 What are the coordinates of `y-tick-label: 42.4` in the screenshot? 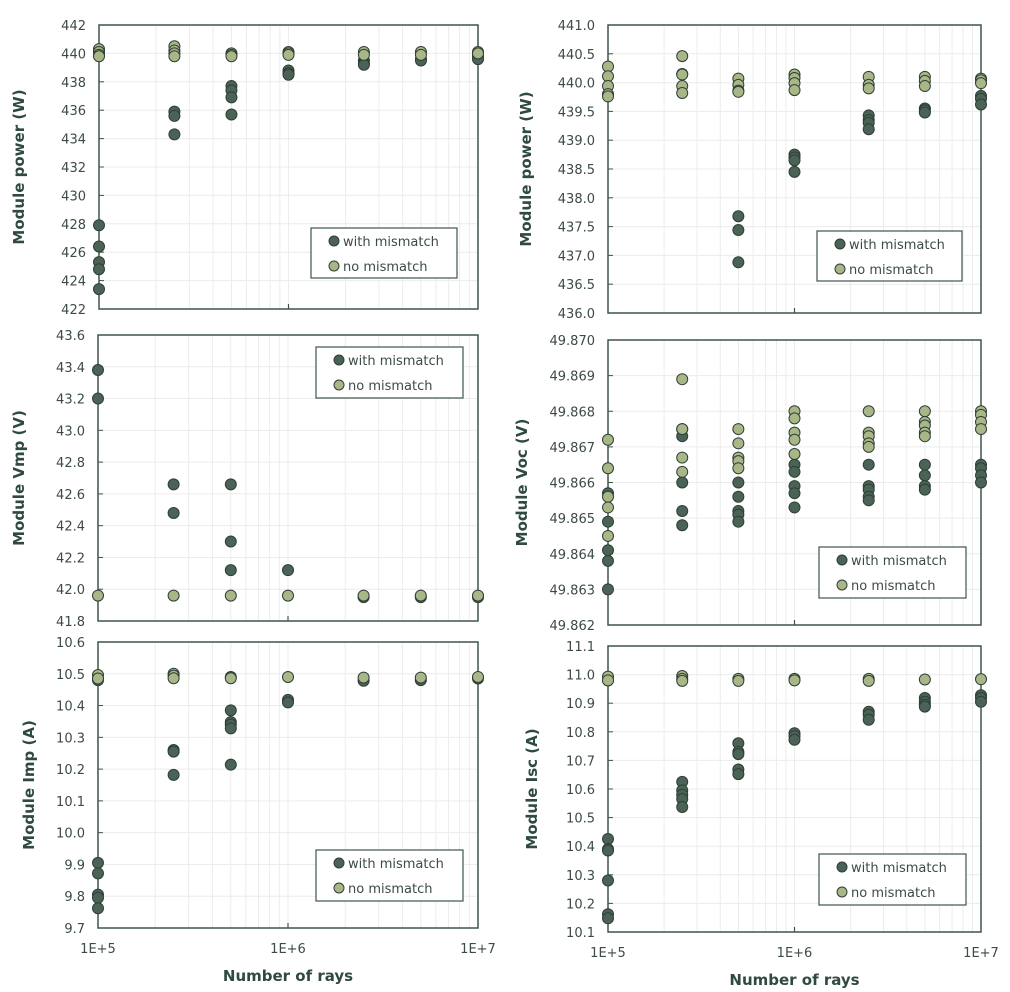 It's located at (70, 527).